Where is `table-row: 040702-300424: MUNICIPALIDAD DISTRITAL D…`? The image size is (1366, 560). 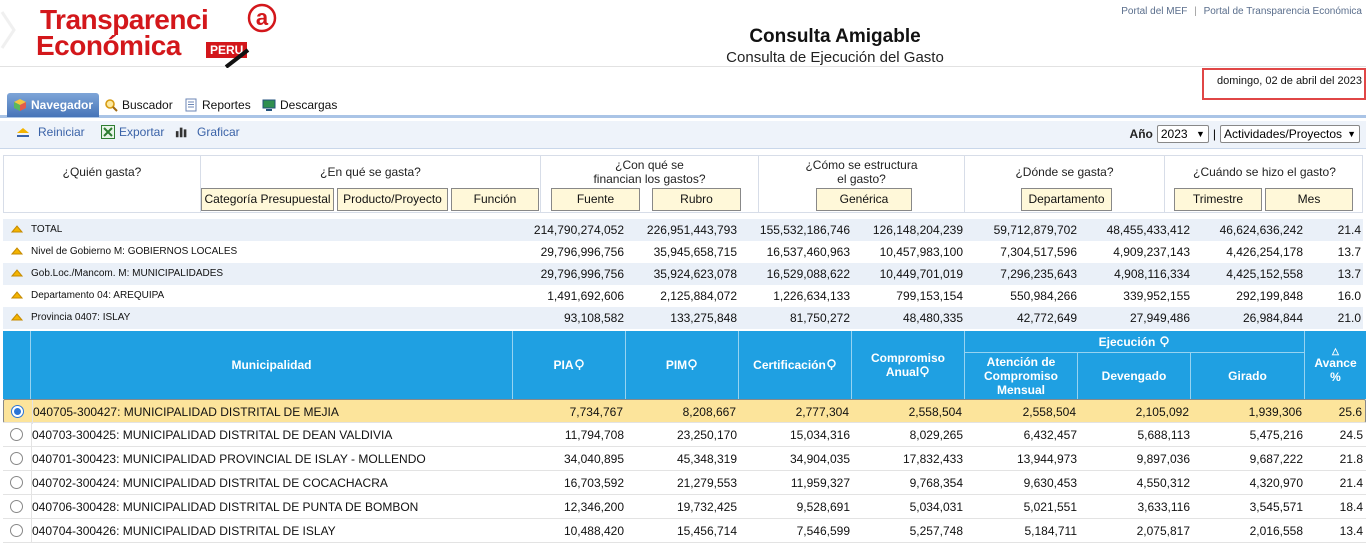
table-row: 040702-300424: MUNICIPALIDAD DISTRITAL D… is located at coordinates (684, 483).